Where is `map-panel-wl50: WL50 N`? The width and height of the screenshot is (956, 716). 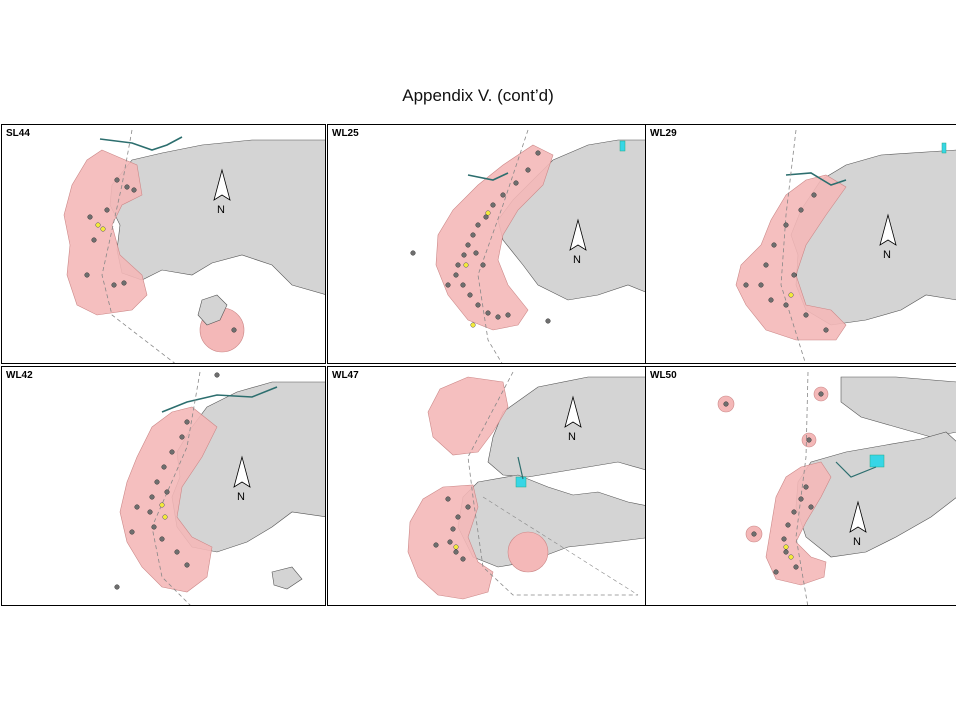
map-panel-wl50: WL50 N is located at coordinates (800, 486).